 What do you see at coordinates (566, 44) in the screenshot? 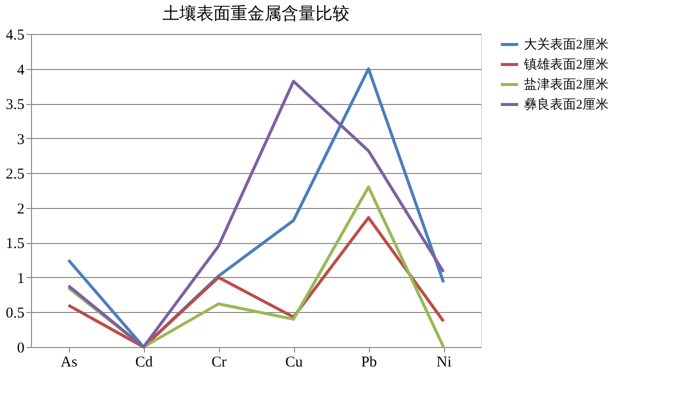
I see `legend-label: 大关表面2厘米` at bounding box center [566, 44].